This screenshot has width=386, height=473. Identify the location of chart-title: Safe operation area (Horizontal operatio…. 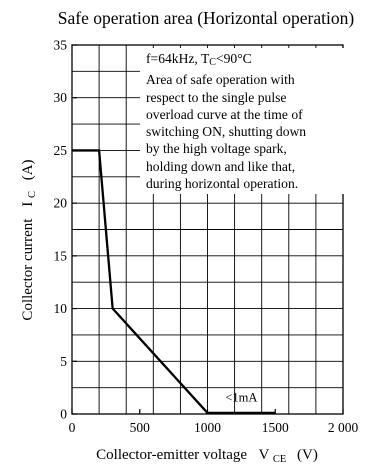
(206, 18).